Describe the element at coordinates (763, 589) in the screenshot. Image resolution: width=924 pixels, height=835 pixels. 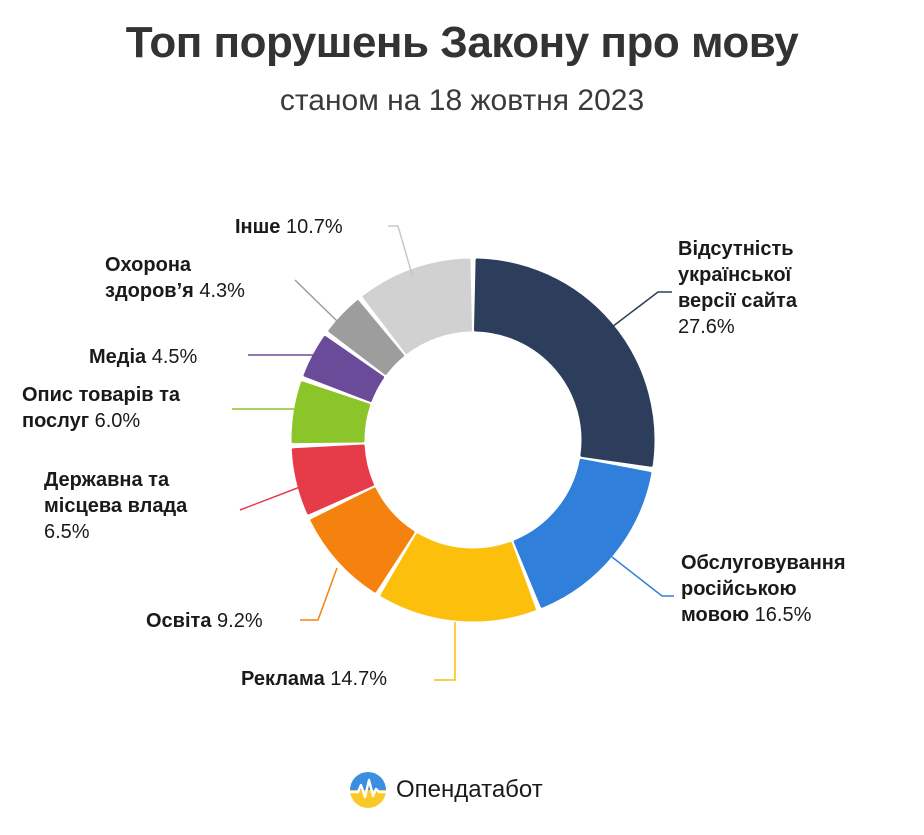
I see `label-russian-service: Обслуговування російською мовою 16.5%` at that location.